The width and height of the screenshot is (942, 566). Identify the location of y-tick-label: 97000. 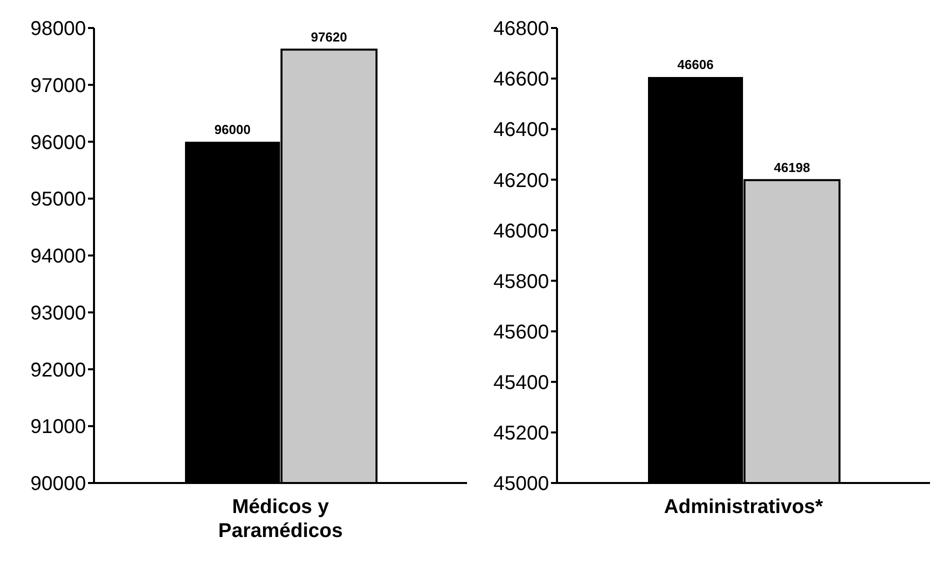
(58, 85).